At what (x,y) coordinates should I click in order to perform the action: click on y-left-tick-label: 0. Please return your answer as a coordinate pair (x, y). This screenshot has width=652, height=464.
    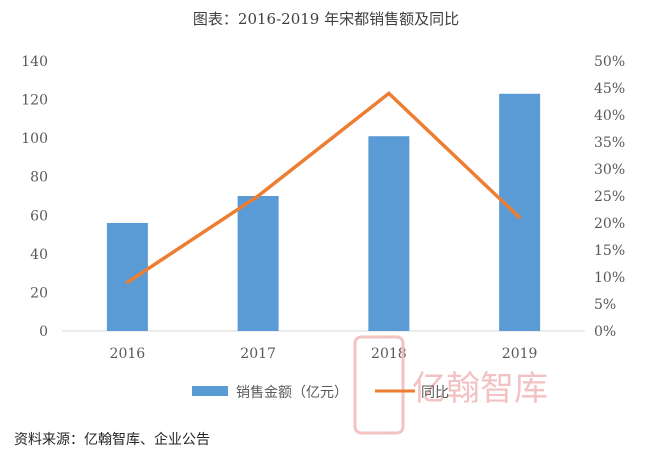
    Looking at the image, I should click on (43, 332).